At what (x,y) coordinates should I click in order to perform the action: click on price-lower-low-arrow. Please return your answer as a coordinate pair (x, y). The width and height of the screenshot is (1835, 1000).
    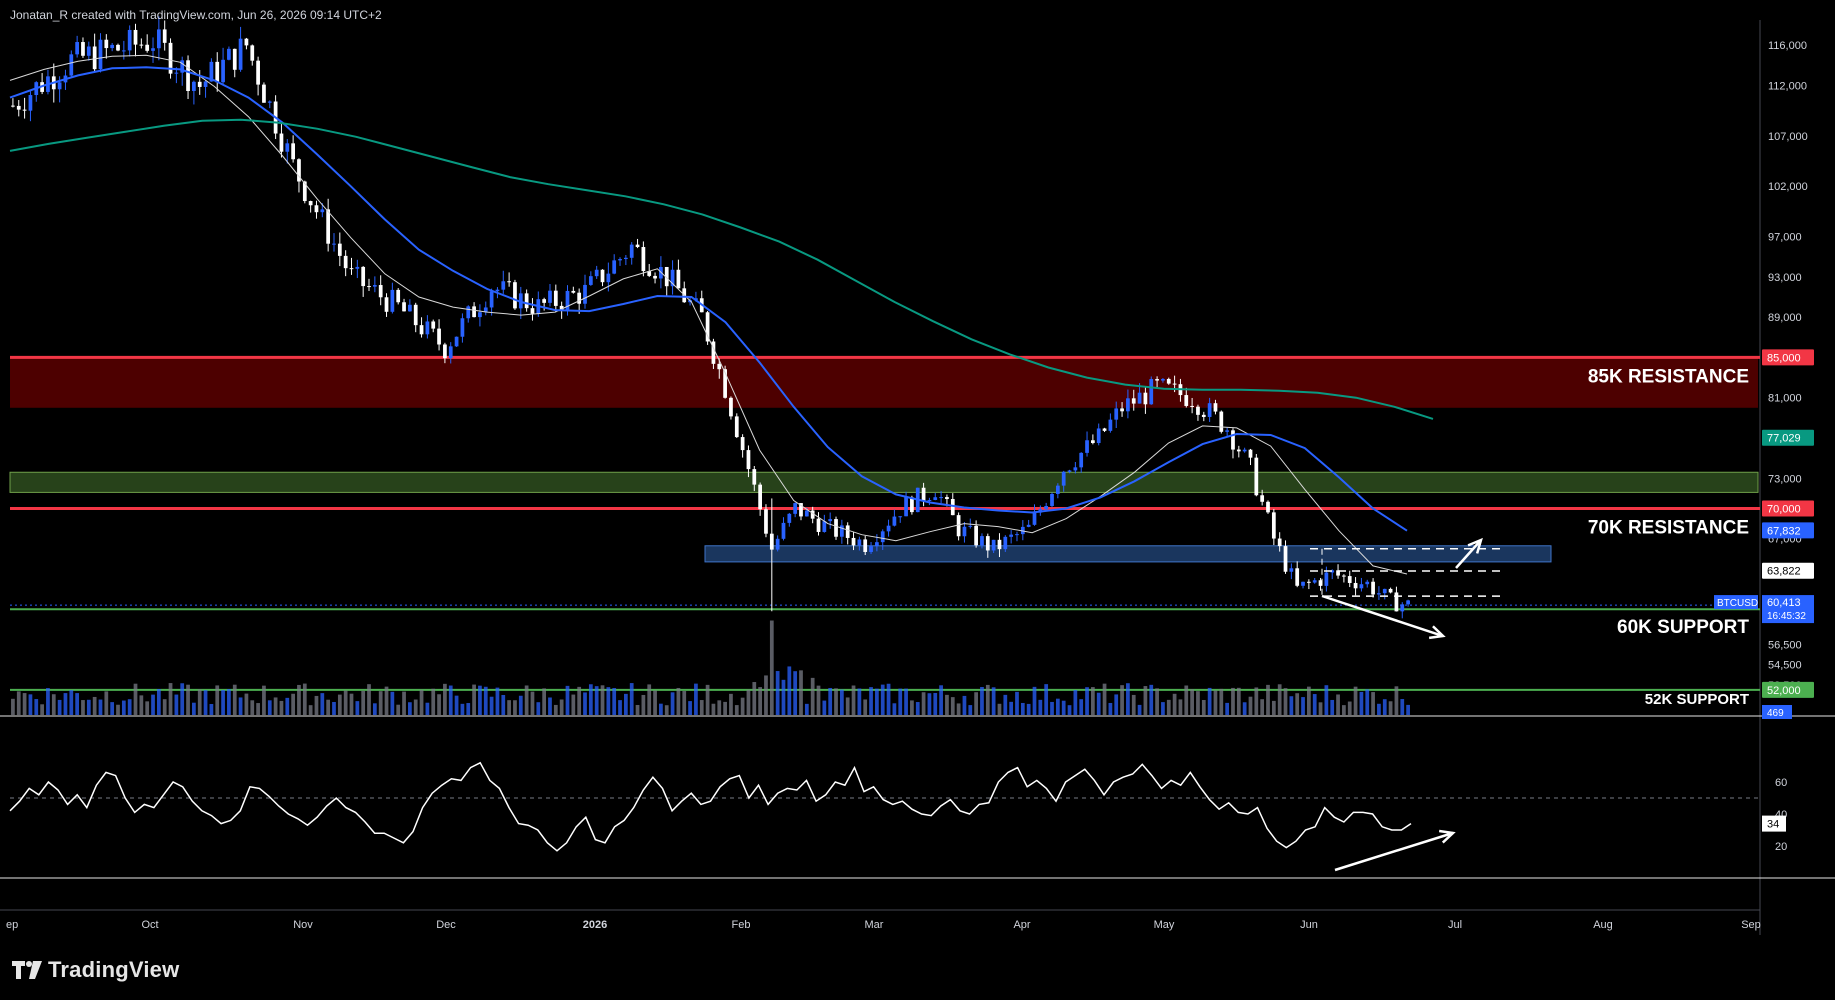
    Looking at the image, I should click on (1382, 616).